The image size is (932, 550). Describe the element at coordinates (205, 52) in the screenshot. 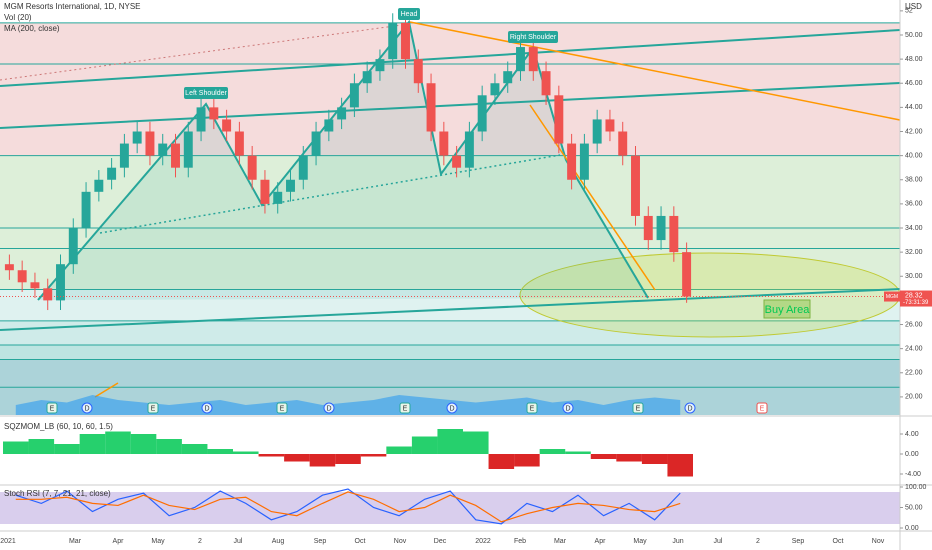

I see `dotted-line` at that location.